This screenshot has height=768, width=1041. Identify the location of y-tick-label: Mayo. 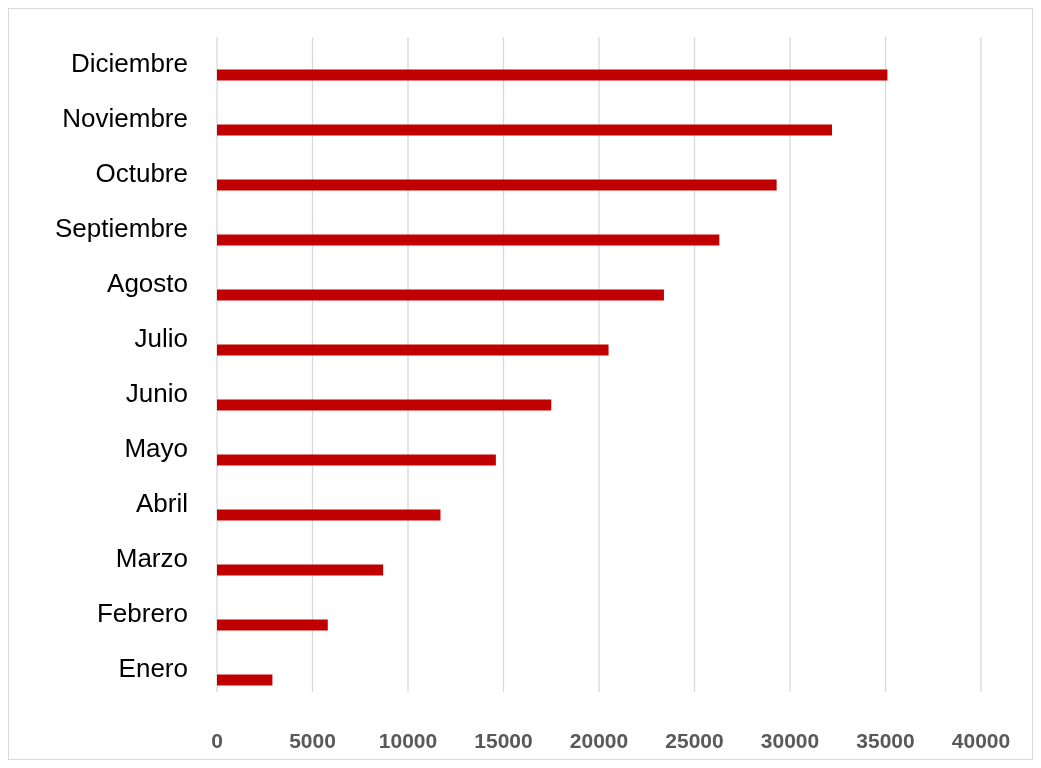
(156, 448).